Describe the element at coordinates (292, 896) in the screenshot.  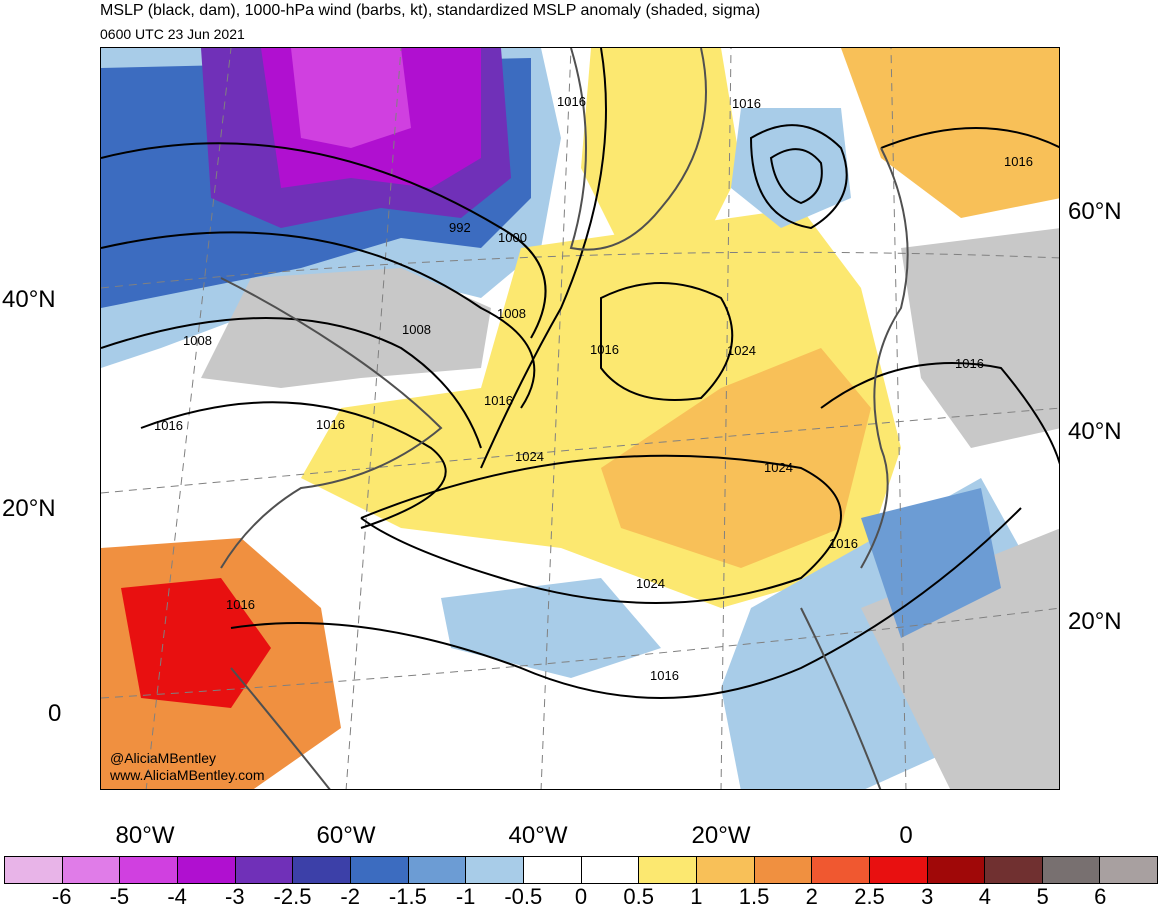
I see `colorbar-tick-label: -2.5` at that location.